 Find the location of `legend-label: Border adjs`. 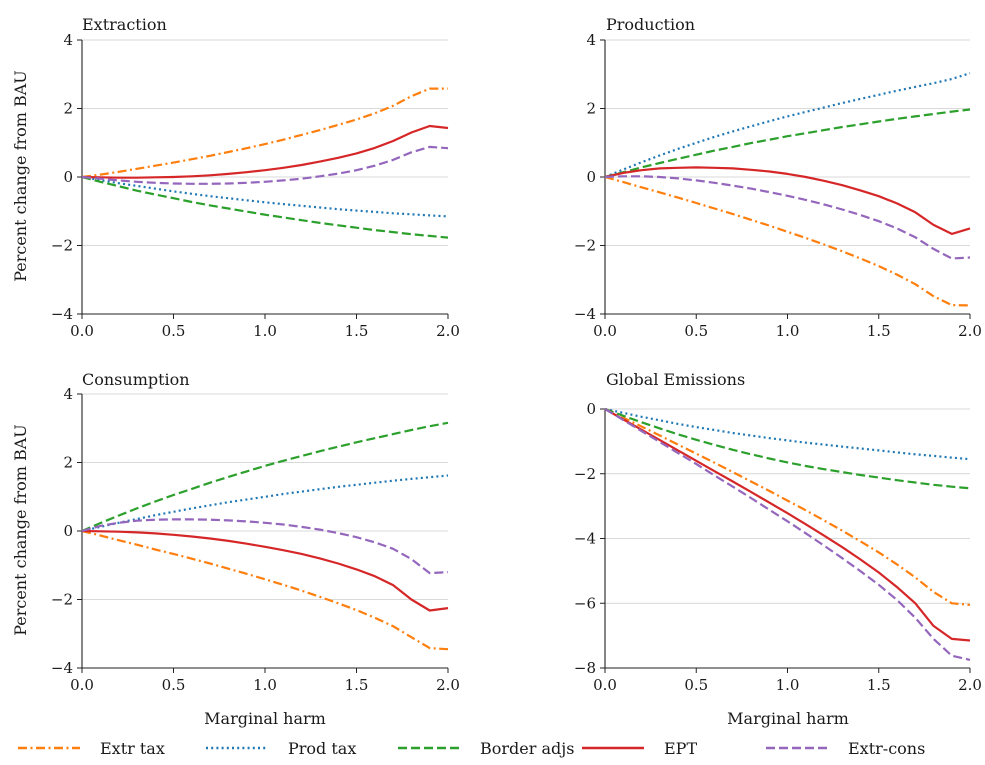

legend-label: Border adjs is located at coordinates (527, 748).